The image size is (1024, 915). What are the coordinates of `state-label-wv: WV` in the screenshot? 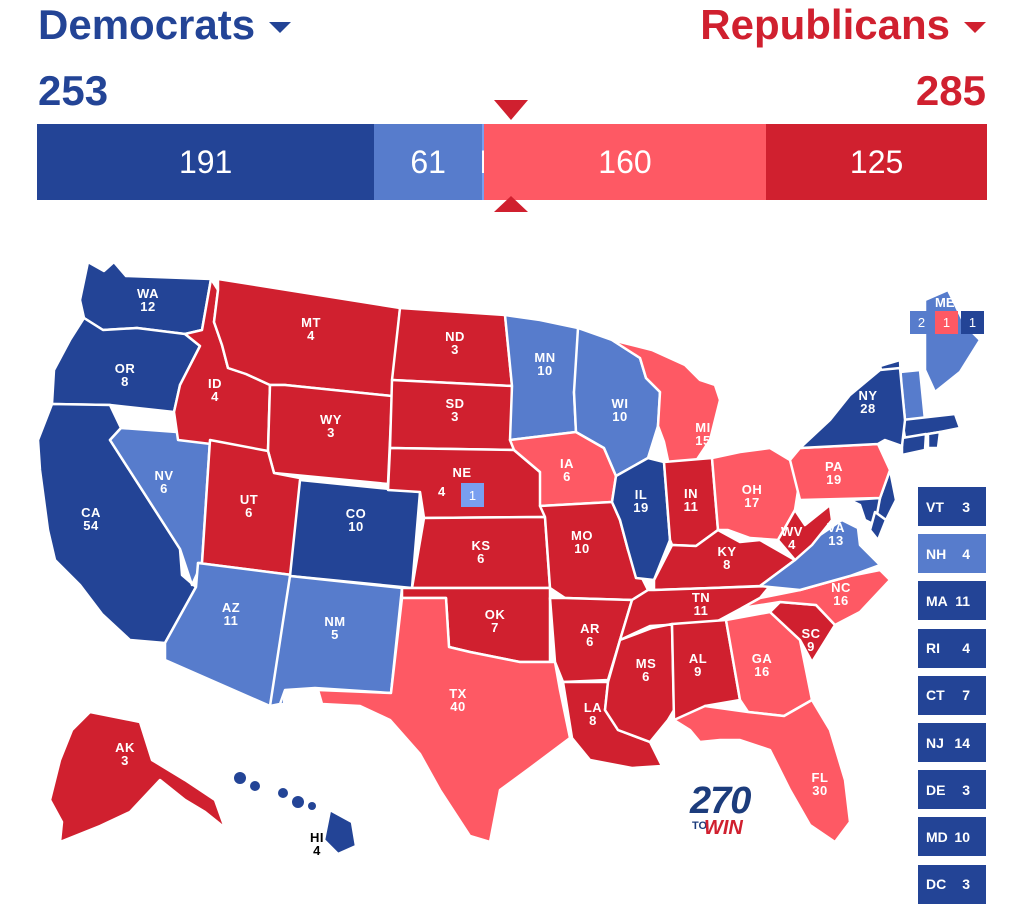 It's located at (792, 531).